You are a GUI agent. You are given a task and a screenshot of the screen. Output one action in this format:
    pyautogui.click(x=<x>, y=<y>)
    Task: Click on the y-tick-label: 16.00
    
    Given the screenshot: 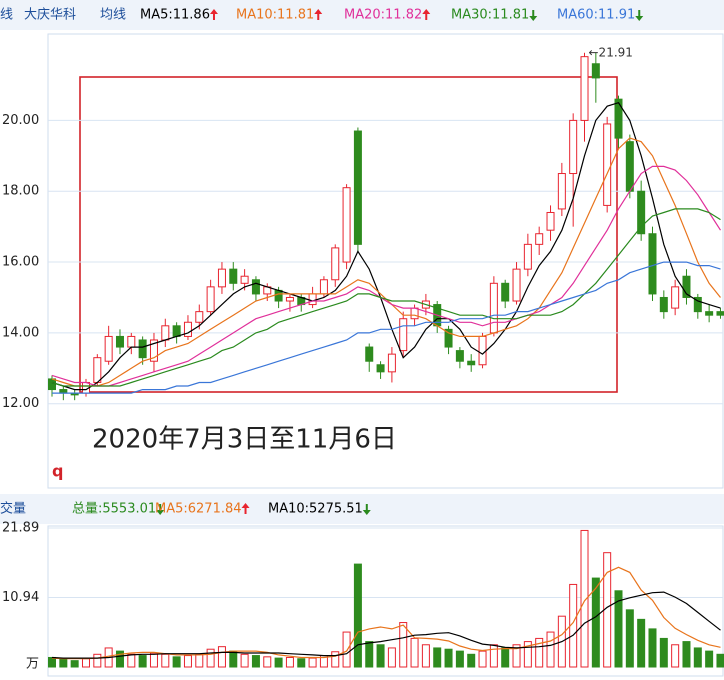 What is the action you would take?
    pyautogui.click(x=20, y=262)
    